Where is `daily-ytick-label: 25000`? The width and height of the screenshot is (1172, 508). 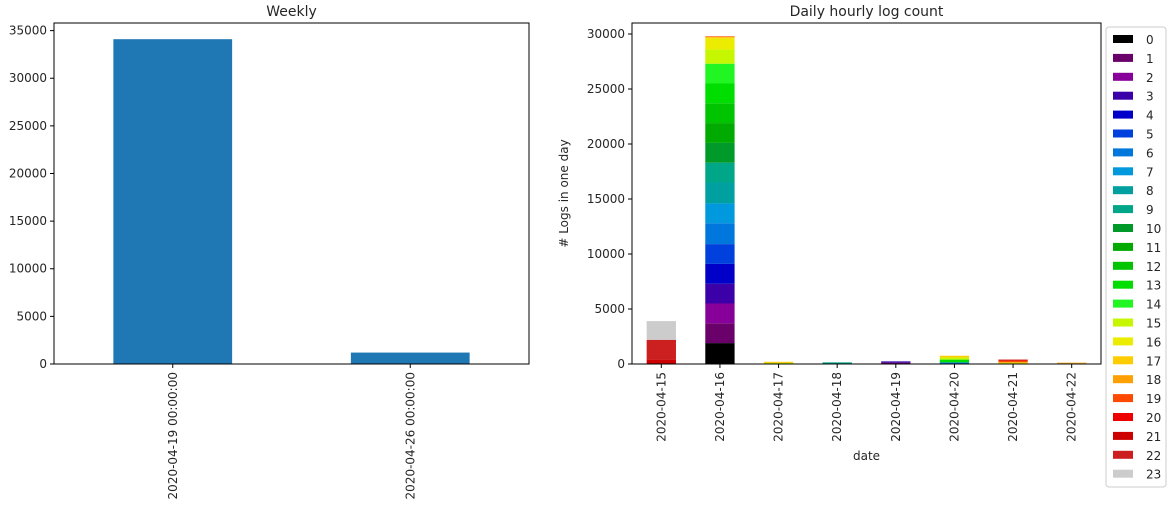
daily-ytick-label: 25000 is located at coordinates (606, 89).